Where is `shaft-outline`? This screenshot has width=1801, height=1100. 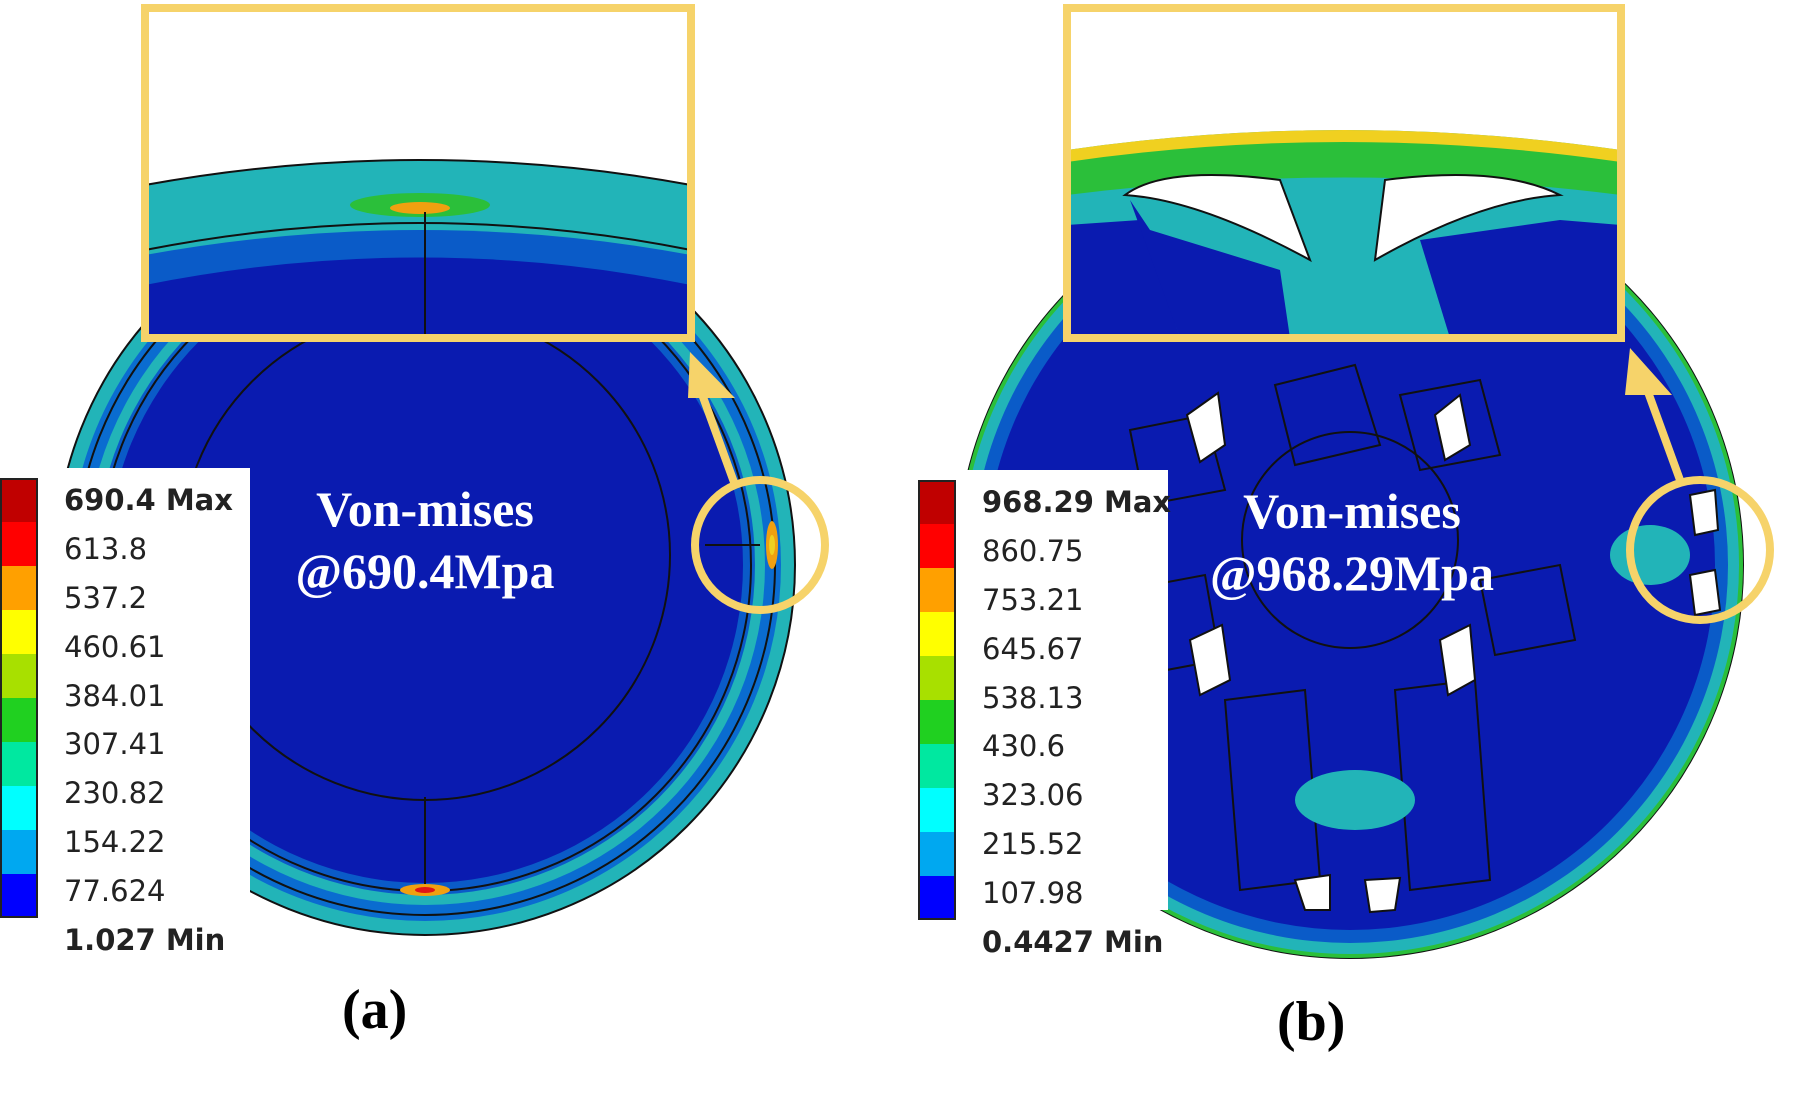
shaft-outline is located at coordinates (1350, 540).